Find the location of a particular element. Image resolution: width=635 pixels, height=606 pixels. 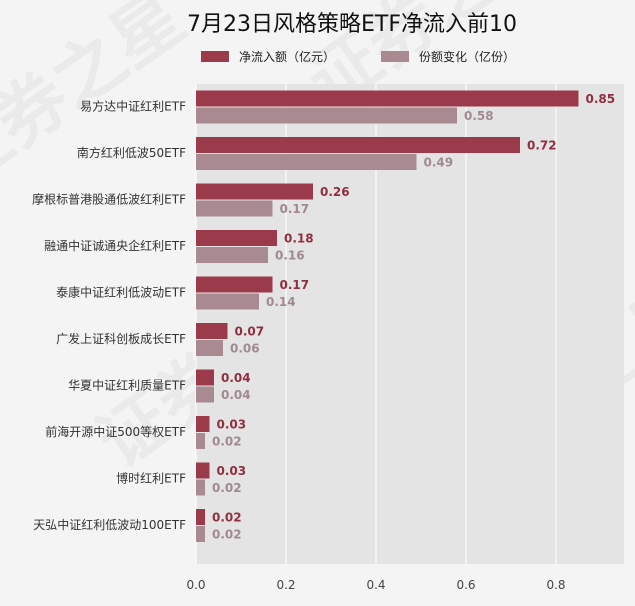

value-label-inflow: 0.18 is located at coordinates (299, 239).